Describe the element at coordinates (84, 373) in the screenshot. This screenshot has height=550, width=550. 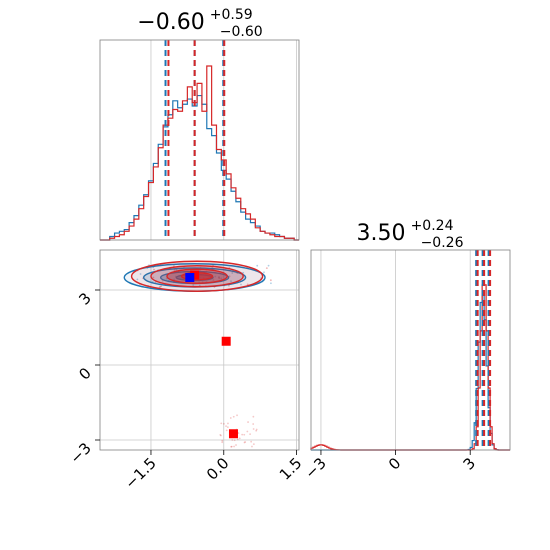
I see `contour-ytick-label-1: 0` at that location.